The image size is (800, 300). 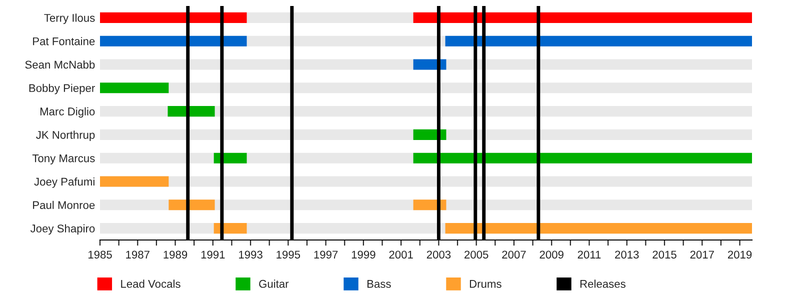 What do you see at coordinates (476, 254) in the screenshot?
I see `x-tick-label: 2005` at bounding box center [476, 254].